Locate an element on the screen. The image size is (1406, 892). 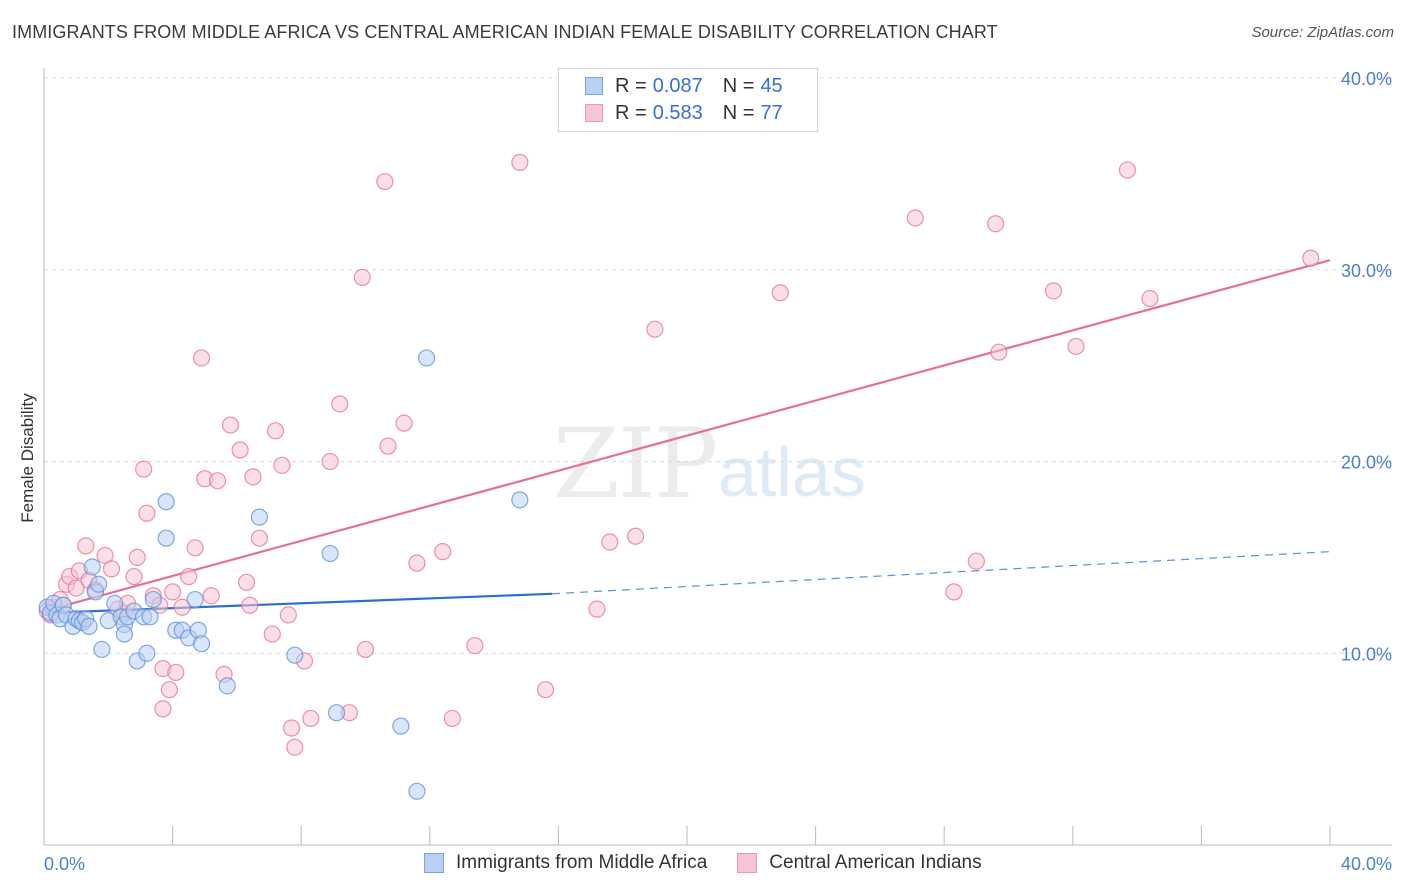
legend-item-central-american-indians: Central American Indians is located at coordinates (859, 863).